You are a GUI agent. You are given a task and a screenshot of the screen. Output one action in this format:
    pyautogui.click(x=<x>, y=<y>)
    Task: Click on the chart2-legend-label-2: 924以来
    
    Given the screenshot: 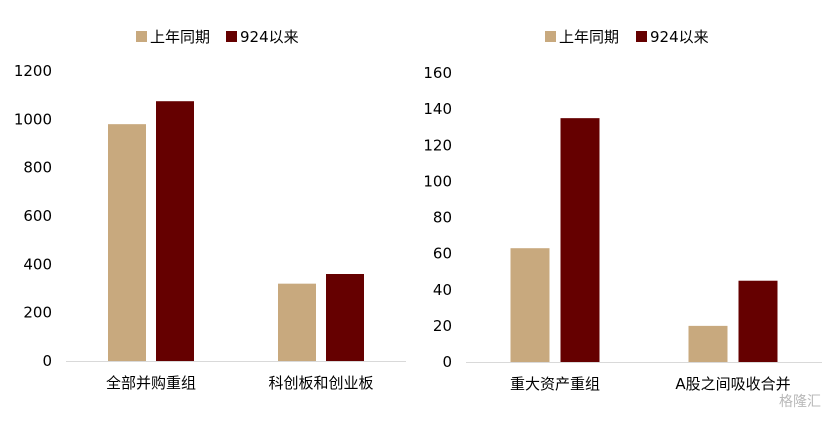 What is the action you would take?
    pyautogui.click(x=679, y=37)
    